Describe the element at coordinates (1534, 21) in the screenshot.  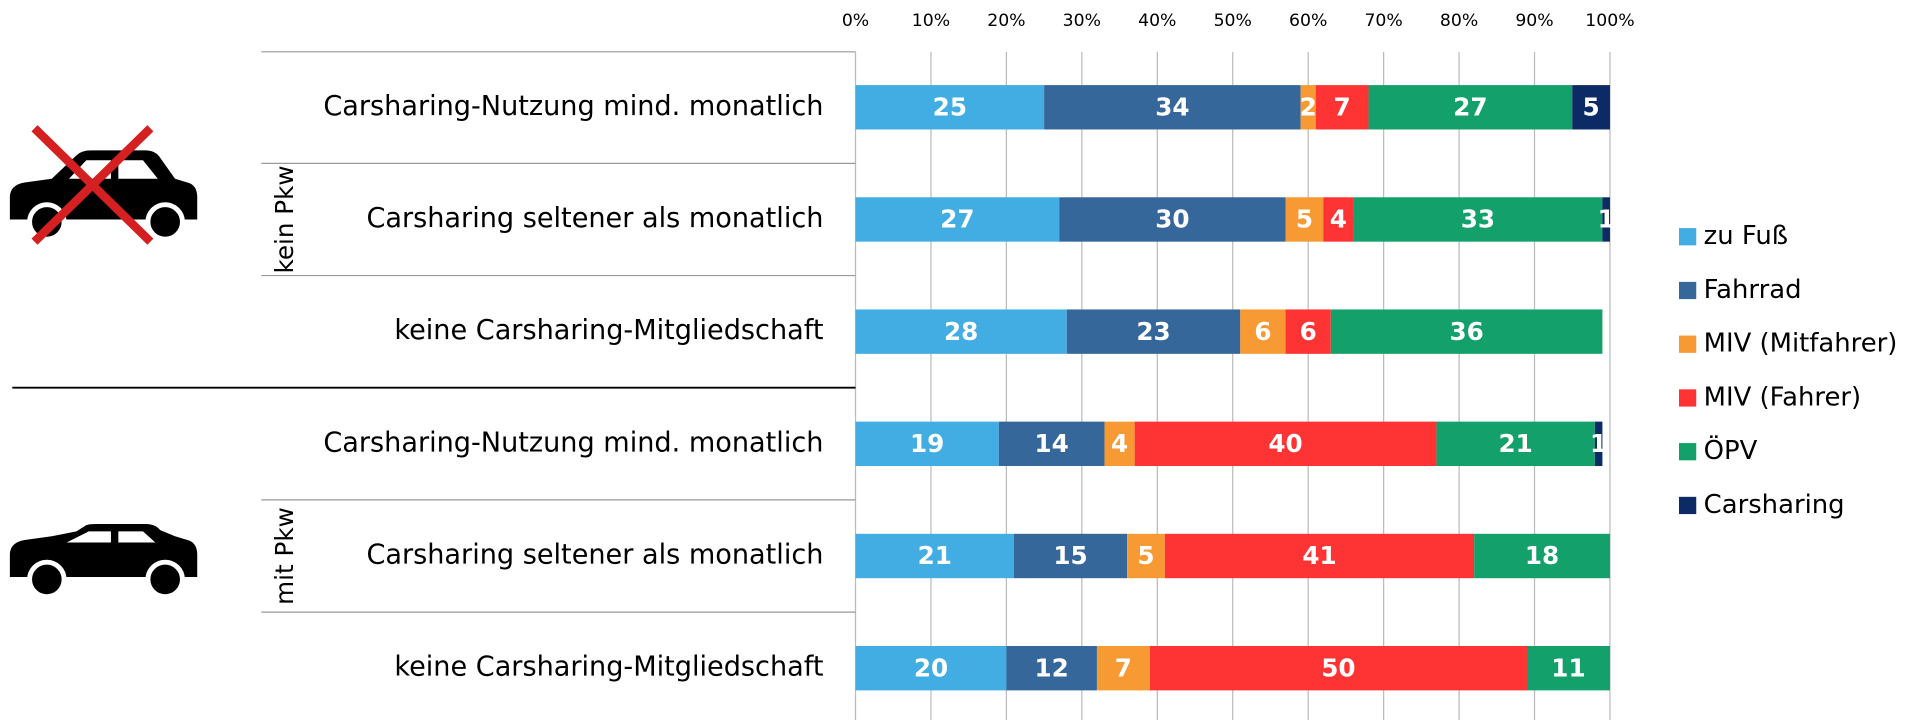
I see `x-tick-label: 90%` at that location.